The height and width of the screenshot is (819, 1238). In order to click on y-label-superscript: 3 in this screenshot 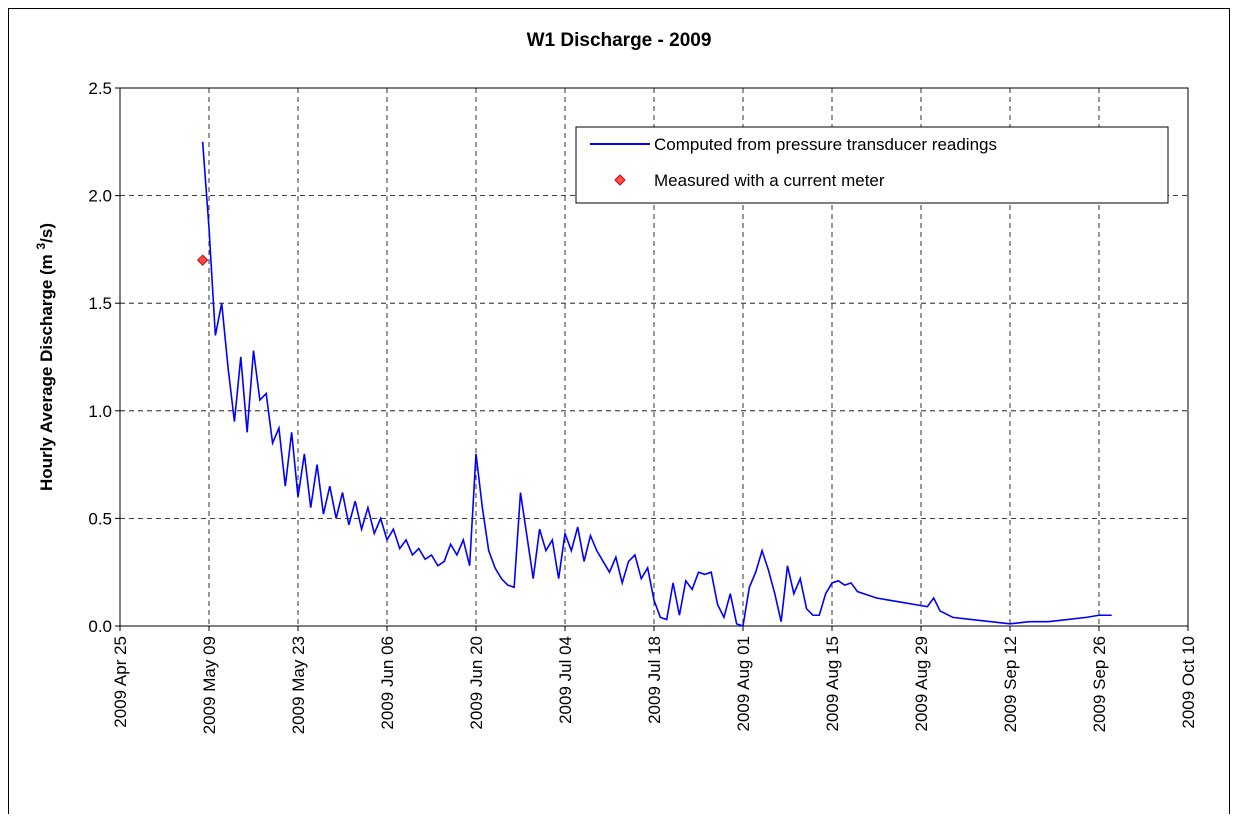, I will do `click(41, 245)`.